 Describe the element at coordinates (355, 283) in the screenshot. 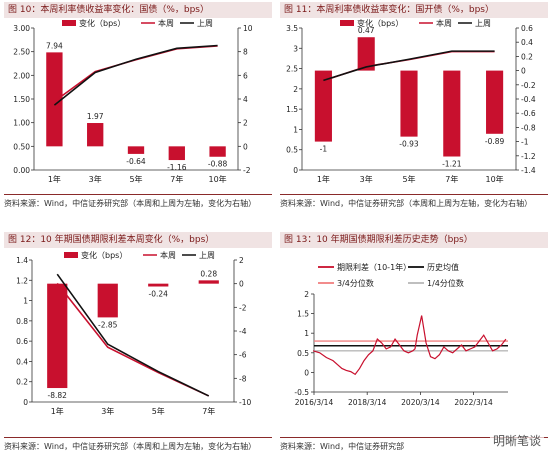

I see `legend-label: 3/4分位数` at that location.